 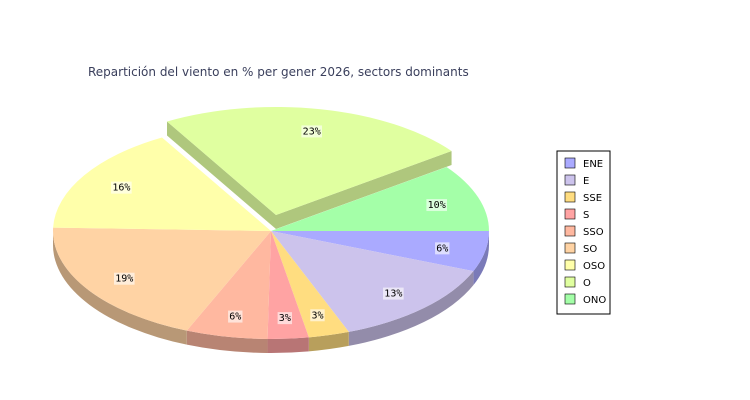 I want to click on legend-swatch-so, so click(x=570, y=248).